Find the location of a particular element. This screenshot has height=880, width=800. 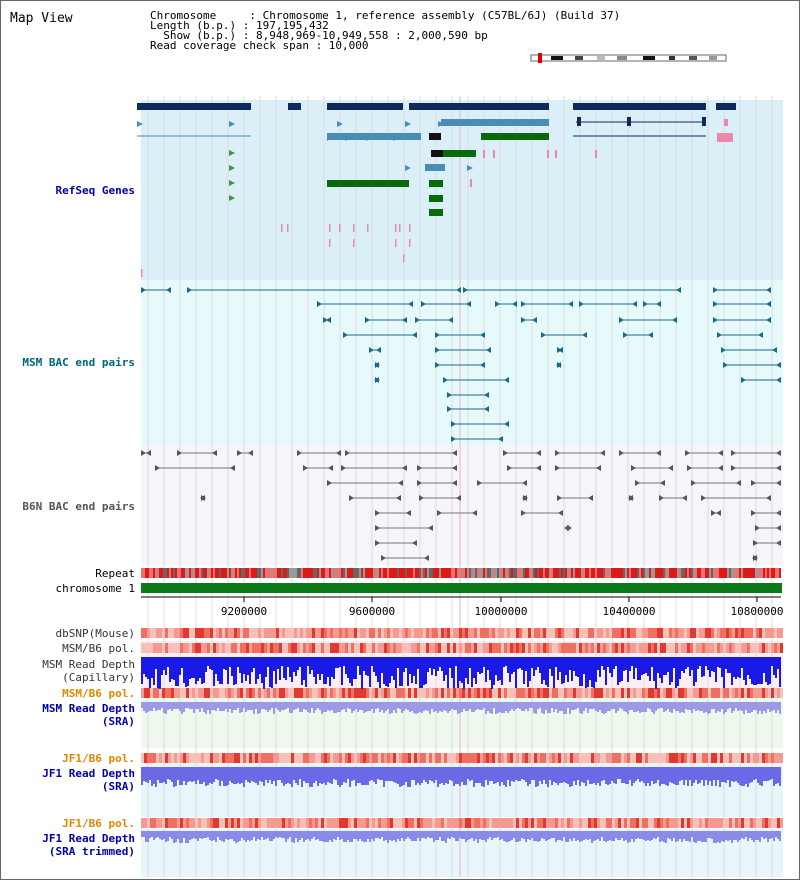

track-label-jf1-b6-pol-trimmed: JF1/B6 pol. is located at coordinates (98, 823).